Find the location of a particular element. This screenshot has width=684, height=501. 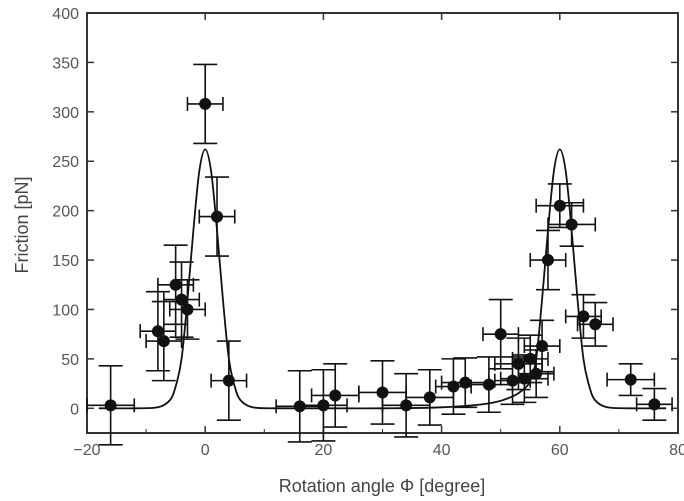

x-tick-label: 60 is located at coordinates (560, 450).